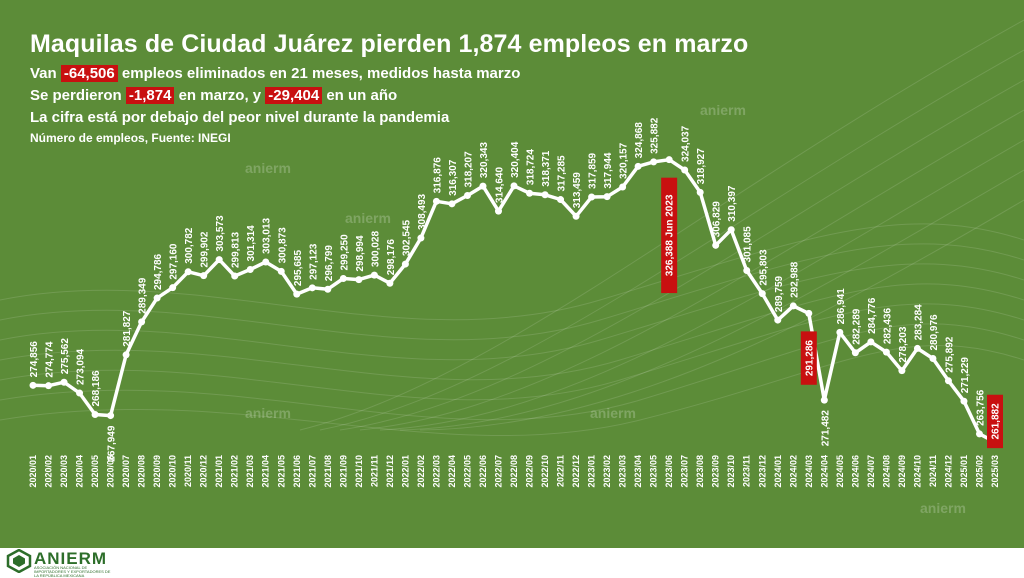 Image resolution: width=1024 pixels, height=578 pixels. Describe the element at coordinates (732, 203) in the screenshot. I see `data-label: 310,397` at that location.